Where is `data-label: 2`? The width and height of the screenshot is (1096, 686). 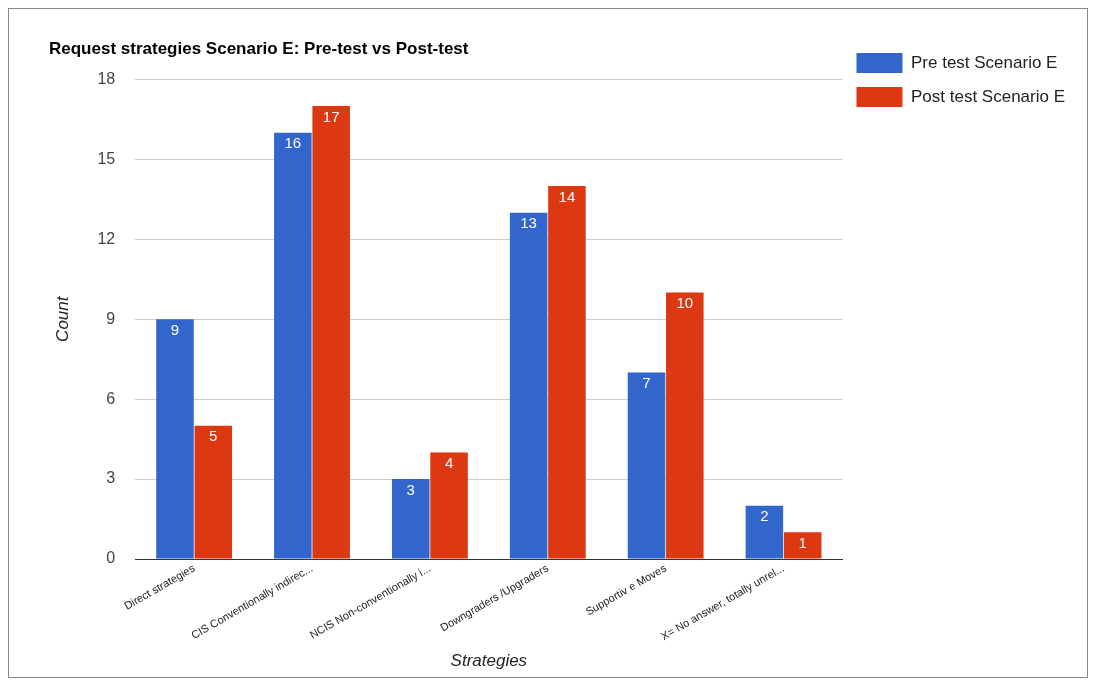 data-label: 2 is located at coordinates (764, 516).